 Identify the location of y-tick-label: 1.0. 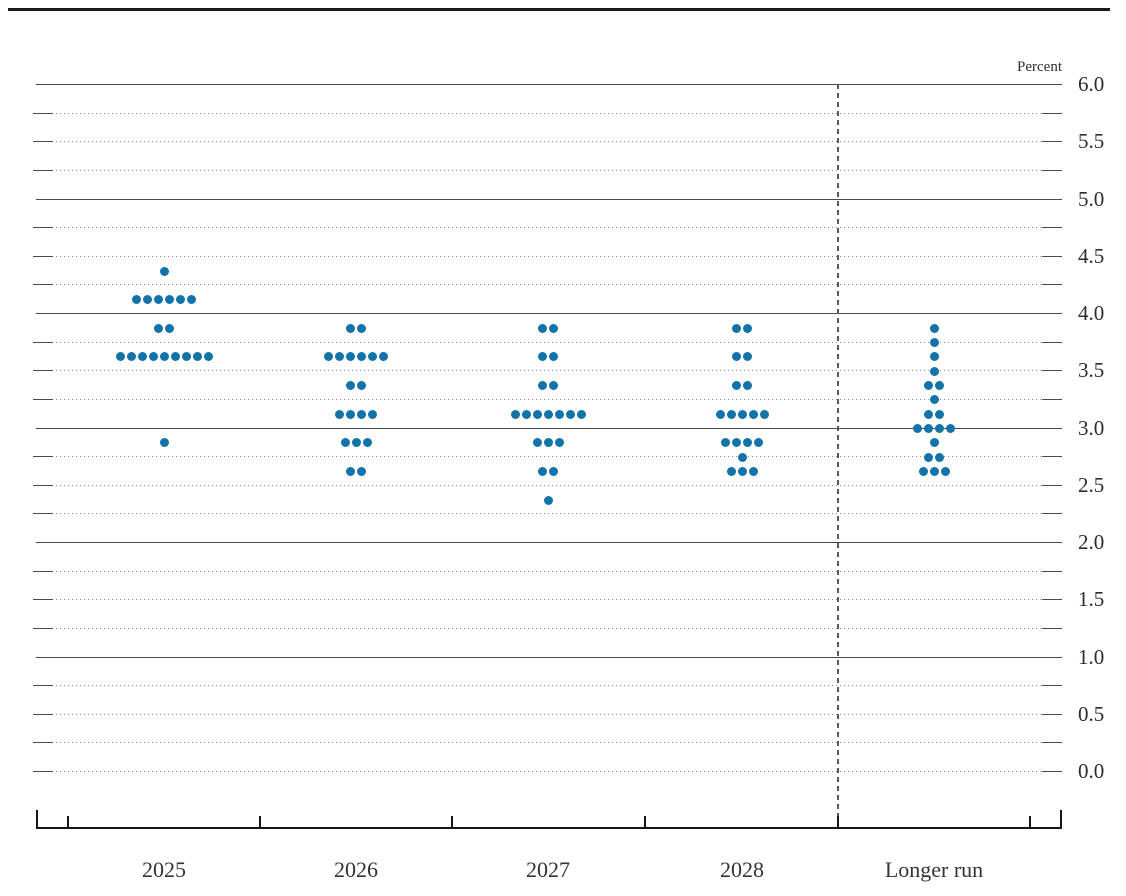
(1091, 657).